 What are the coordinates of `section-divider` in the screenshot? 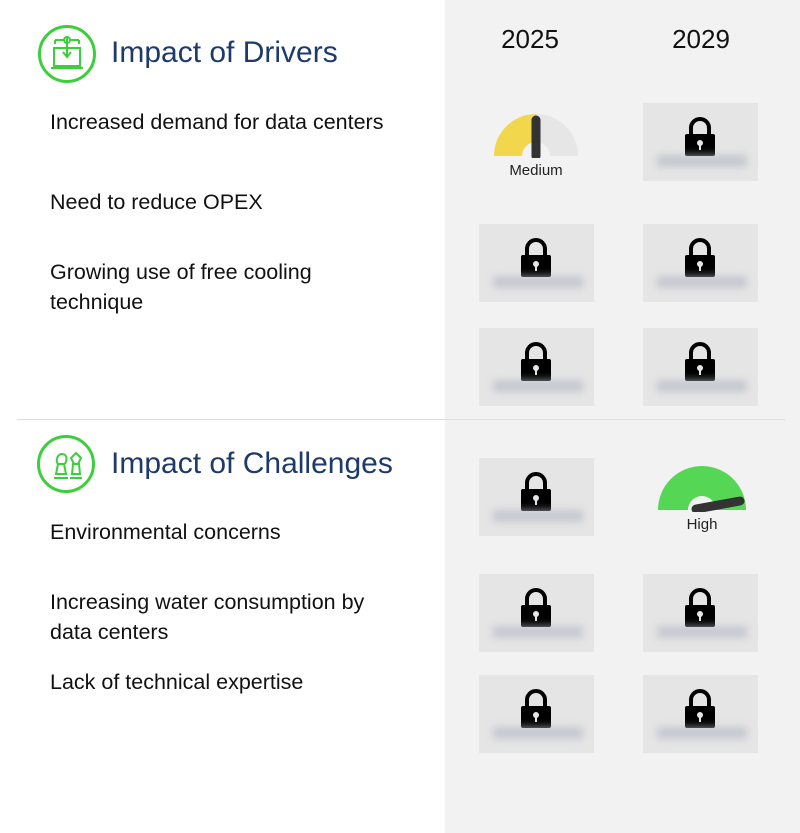 It's located at (401, 419).